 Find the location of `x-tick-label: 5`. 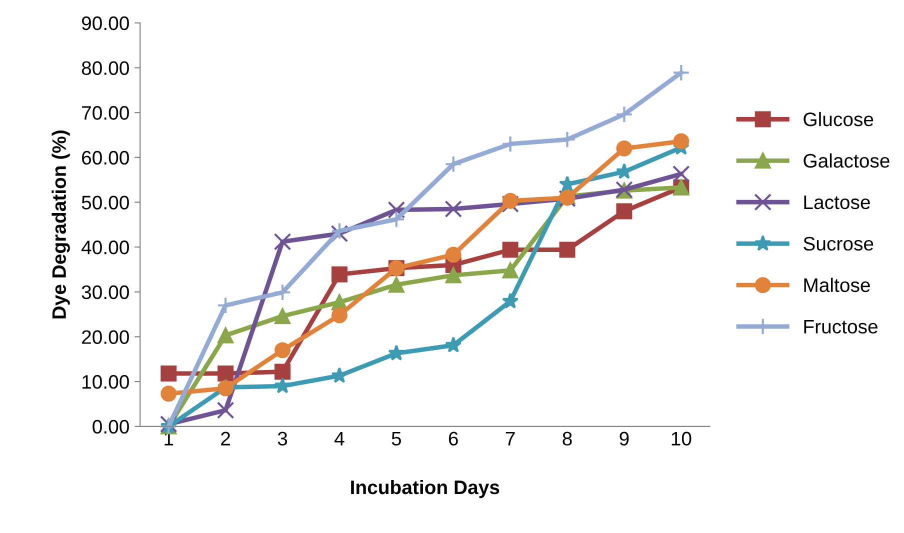

x-tick-label: 5 is located at coordinates (396, 439).